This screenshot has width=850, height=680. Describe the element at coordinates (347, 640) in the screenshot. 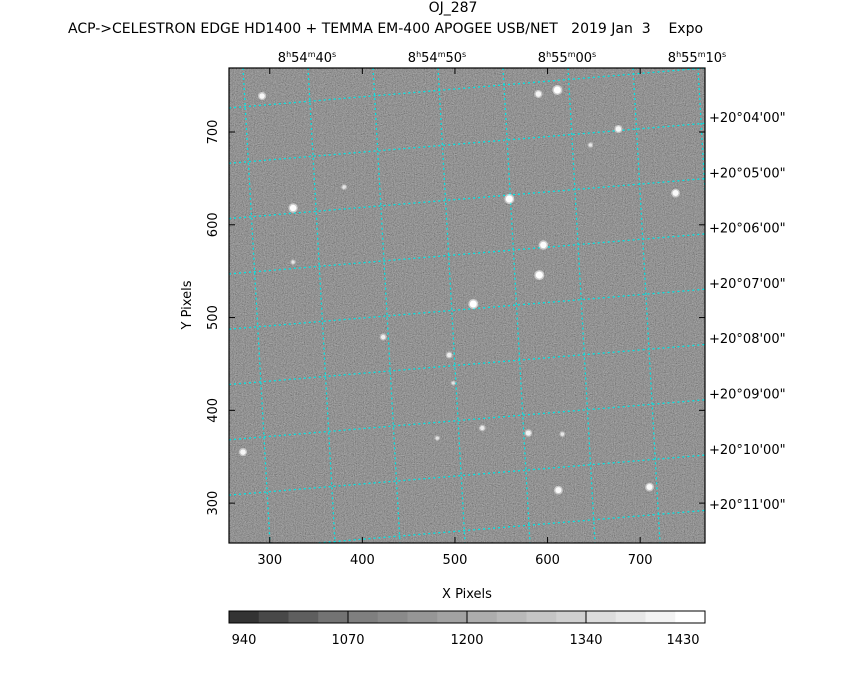

I see `colorbar-label: 1070` at that location.